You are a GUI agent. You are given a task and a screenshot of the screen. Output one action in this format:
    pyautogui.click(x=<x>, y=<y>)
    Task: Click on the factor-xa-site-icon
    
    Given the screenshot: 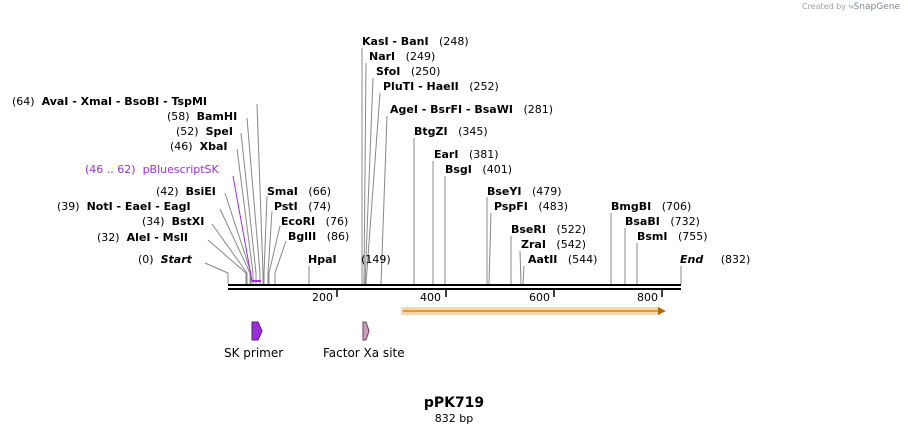 What is the action you would take?
    pyautogui.click(x=366, y=331)
    